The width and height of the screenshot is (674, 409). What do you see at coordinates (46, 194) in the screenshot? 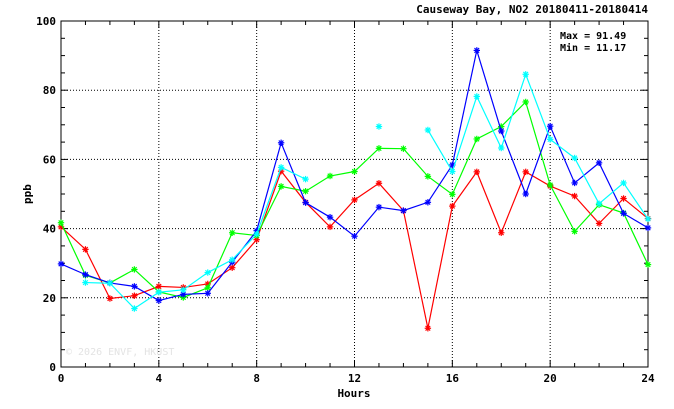
I see `y-tick-labels: 0 20 40 60 80 100` at bounding box center [46, 194].